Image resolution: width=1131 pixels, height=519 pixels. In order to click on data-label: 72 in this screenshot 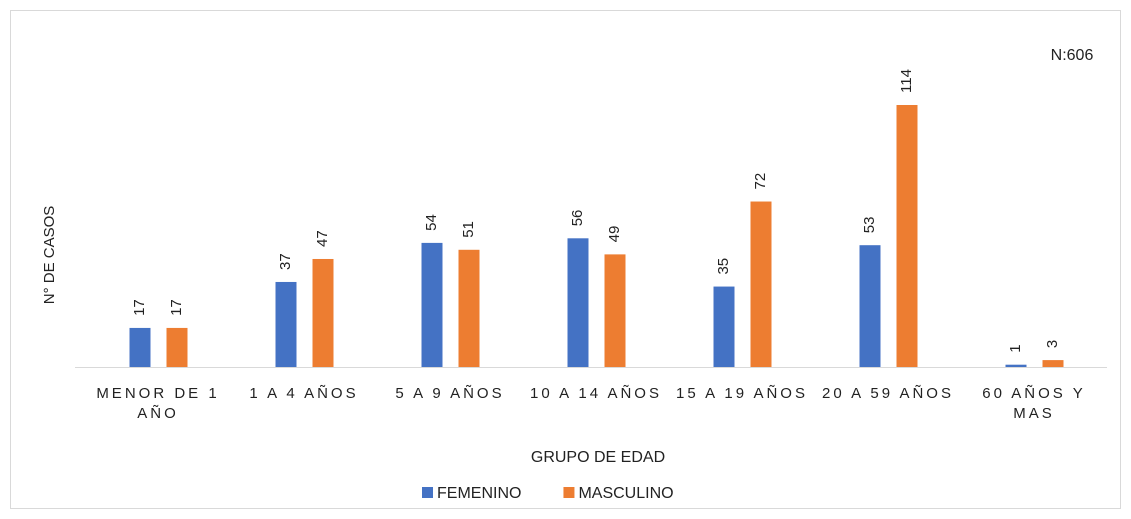, I will do `click(760, 181)`.